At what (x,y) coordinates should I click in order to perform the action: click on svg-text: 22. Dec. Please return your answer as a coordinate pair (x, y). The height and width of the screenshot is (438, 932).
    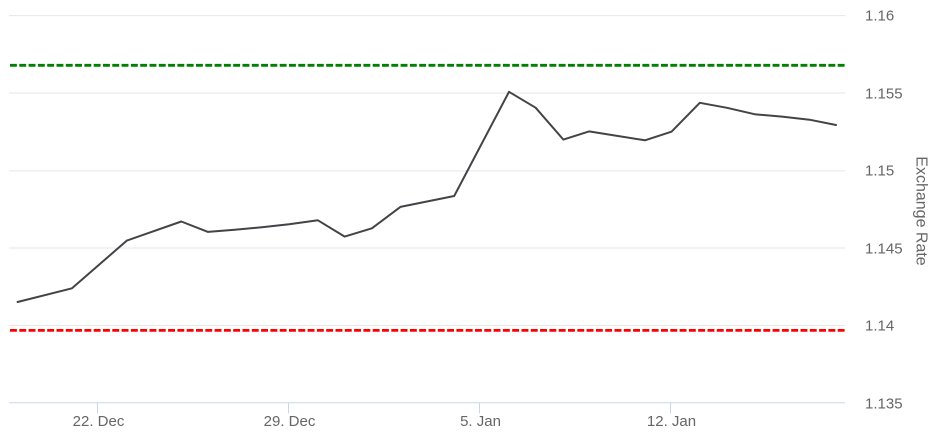
    Looking at the image, I should click on (99, 421).